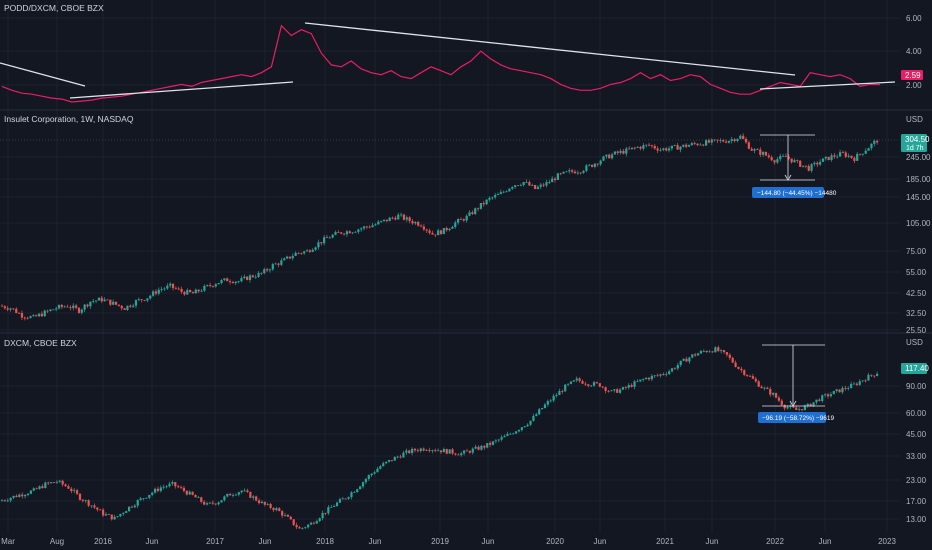 Image resolution: width=932 pixels, height=550 pixels. I want to click on price-scale-label: 42.50, so click(916, 293).